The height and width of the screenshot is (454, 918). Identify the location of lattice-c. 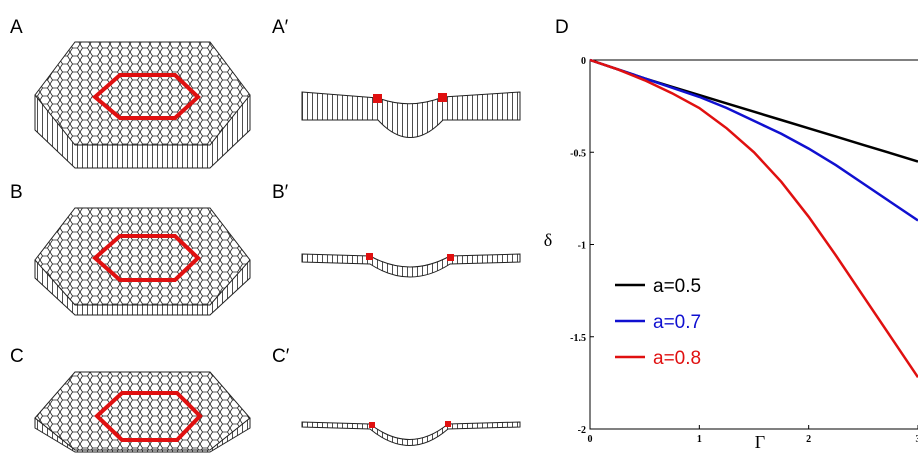
(142, 412).